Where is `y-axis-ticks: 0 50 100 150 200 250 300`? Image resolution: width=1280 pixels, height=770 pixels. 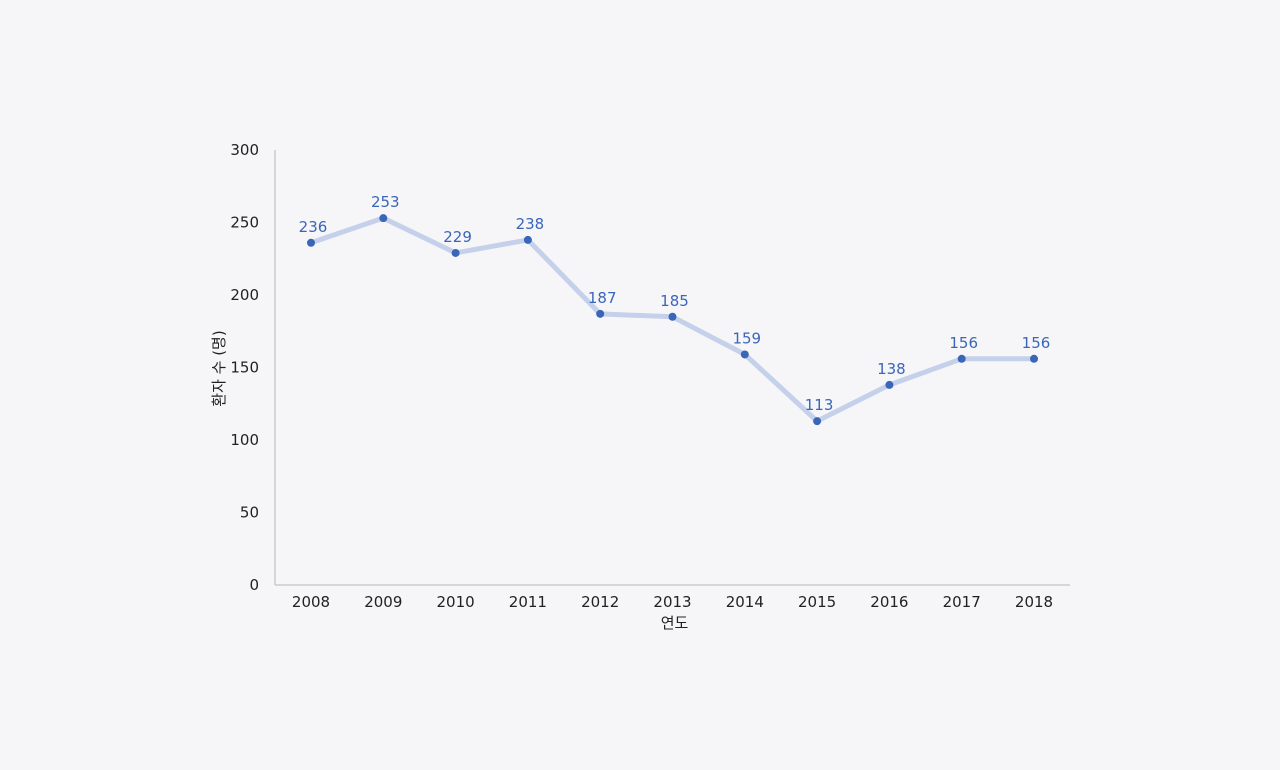
y-axis-ticks: 0 50 100 150 200 250 300 is located at coordinates (244, 367).